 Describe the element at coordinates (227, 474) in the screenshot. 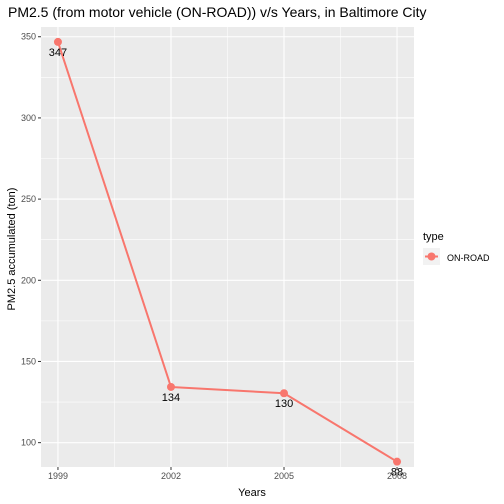

I see `x-axis: 1999 2002 2005 2008` at that location.